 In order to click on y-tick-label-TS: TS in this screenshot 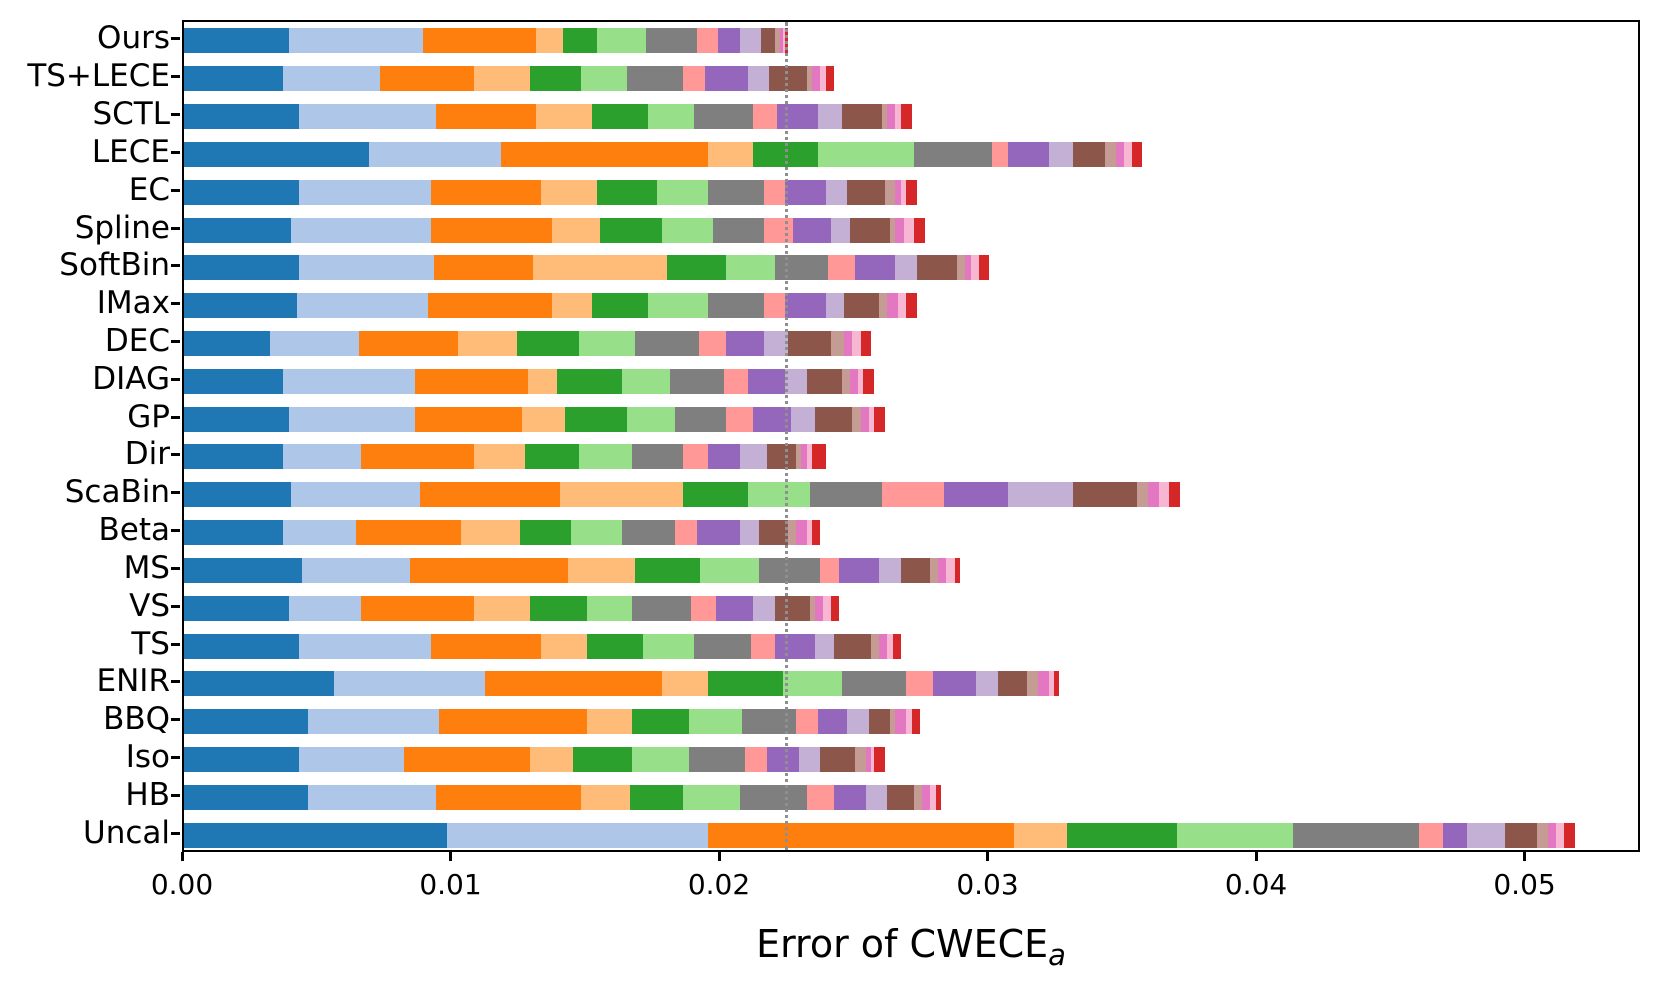, I will do `click(150, 643)`.